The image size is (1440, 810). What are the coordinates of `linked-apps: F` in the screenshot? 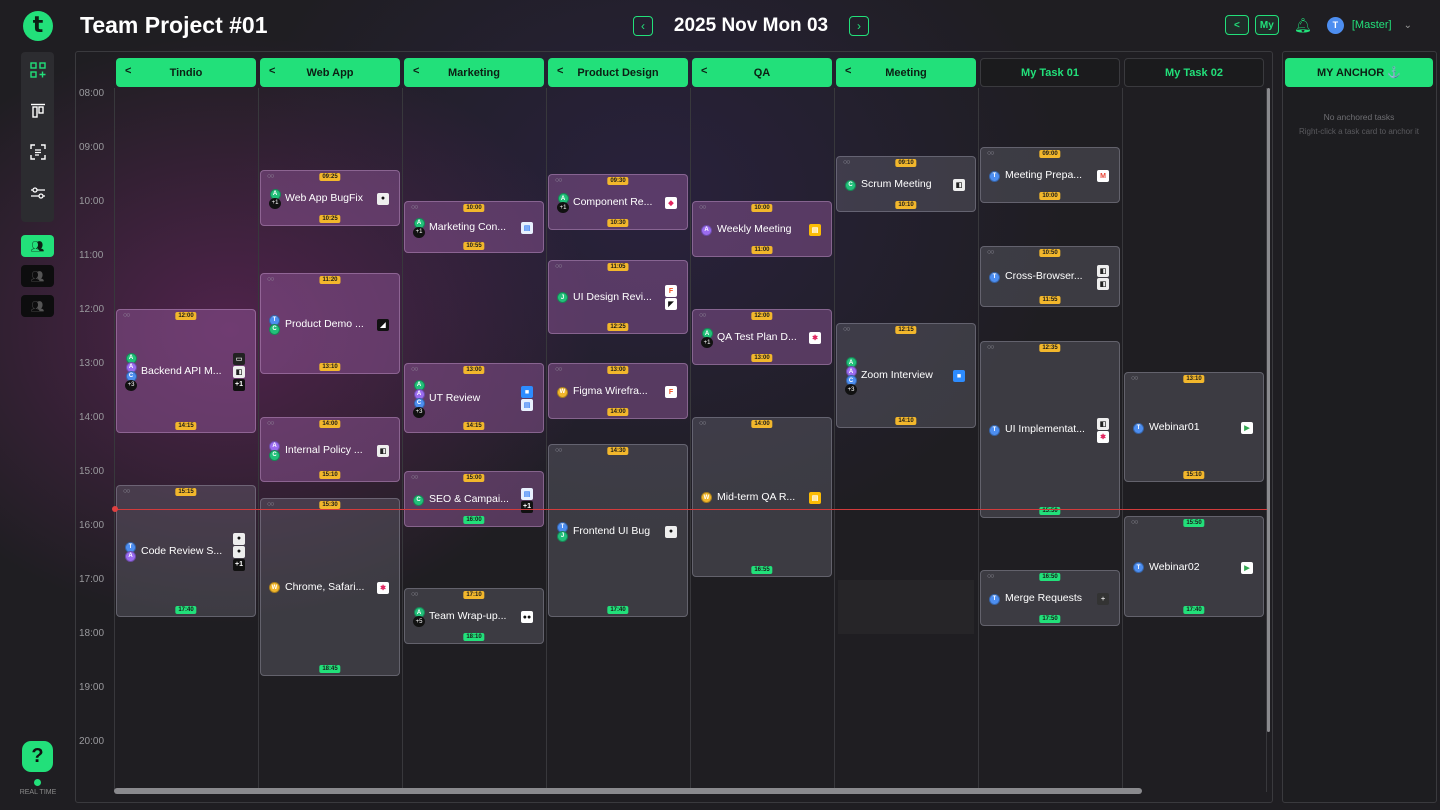 It's located at (671, 392).